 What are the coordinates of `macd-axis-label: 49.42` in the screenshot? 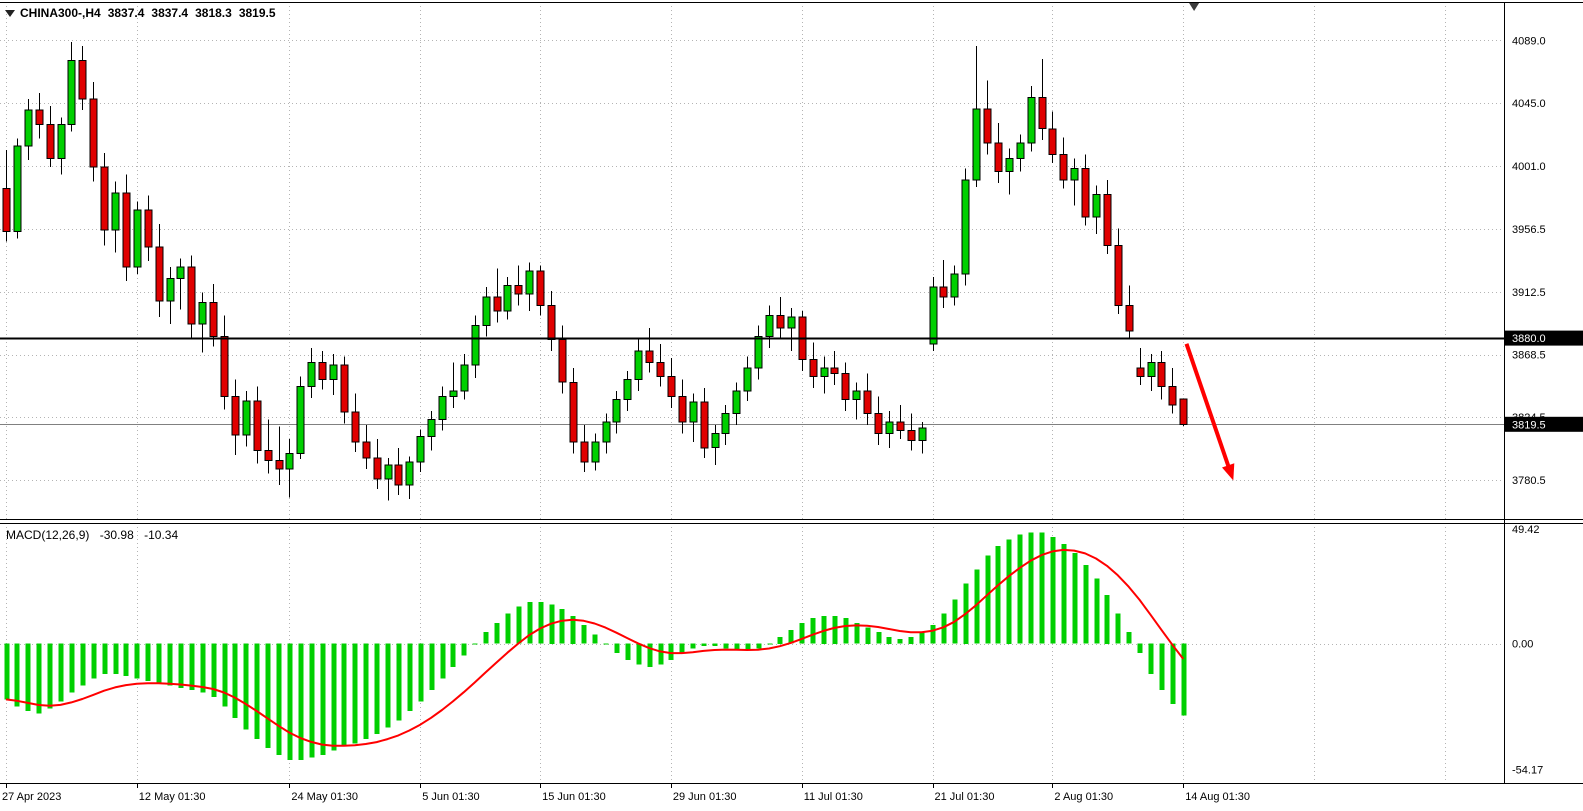 It's located at (1526, 530).